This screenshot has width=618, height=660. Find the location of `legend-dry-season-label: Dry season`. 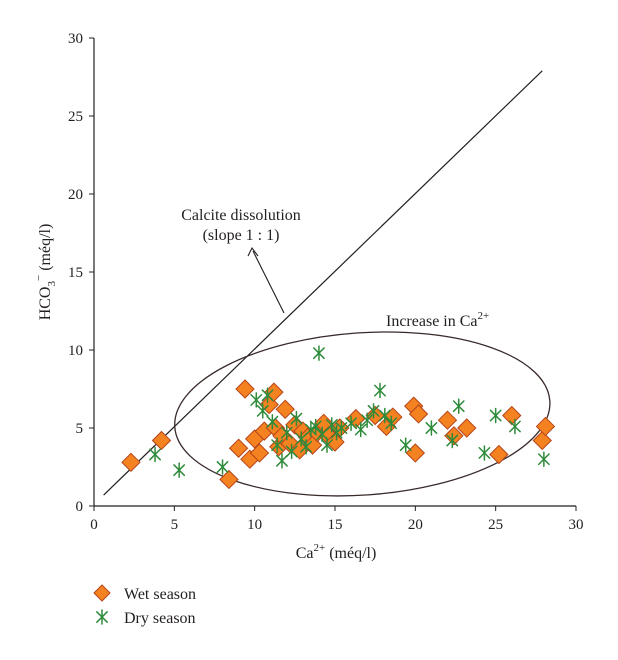

legend-dry-season-label: Dry season is located at coordinates (160, 618).